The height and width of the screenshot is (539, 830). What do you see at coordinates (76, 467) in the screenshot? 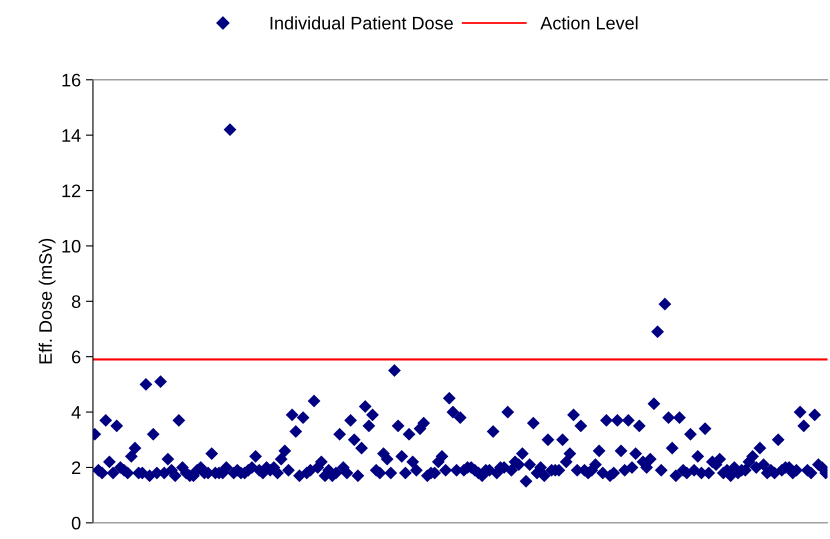
I see `y-tick-label: 2` at bounding box center [76, 467].